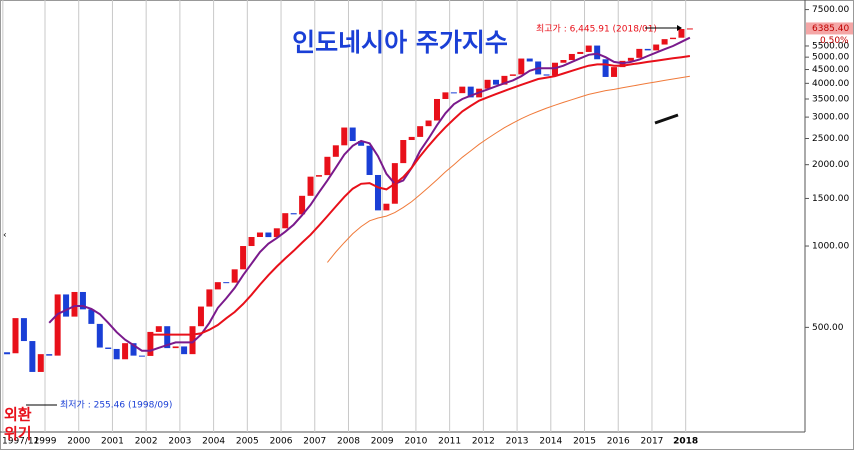  What do you see at coordinates (146, 442) in the screenshot?
I see `x-tick-label: 2002` at bounding box center [146, 442].